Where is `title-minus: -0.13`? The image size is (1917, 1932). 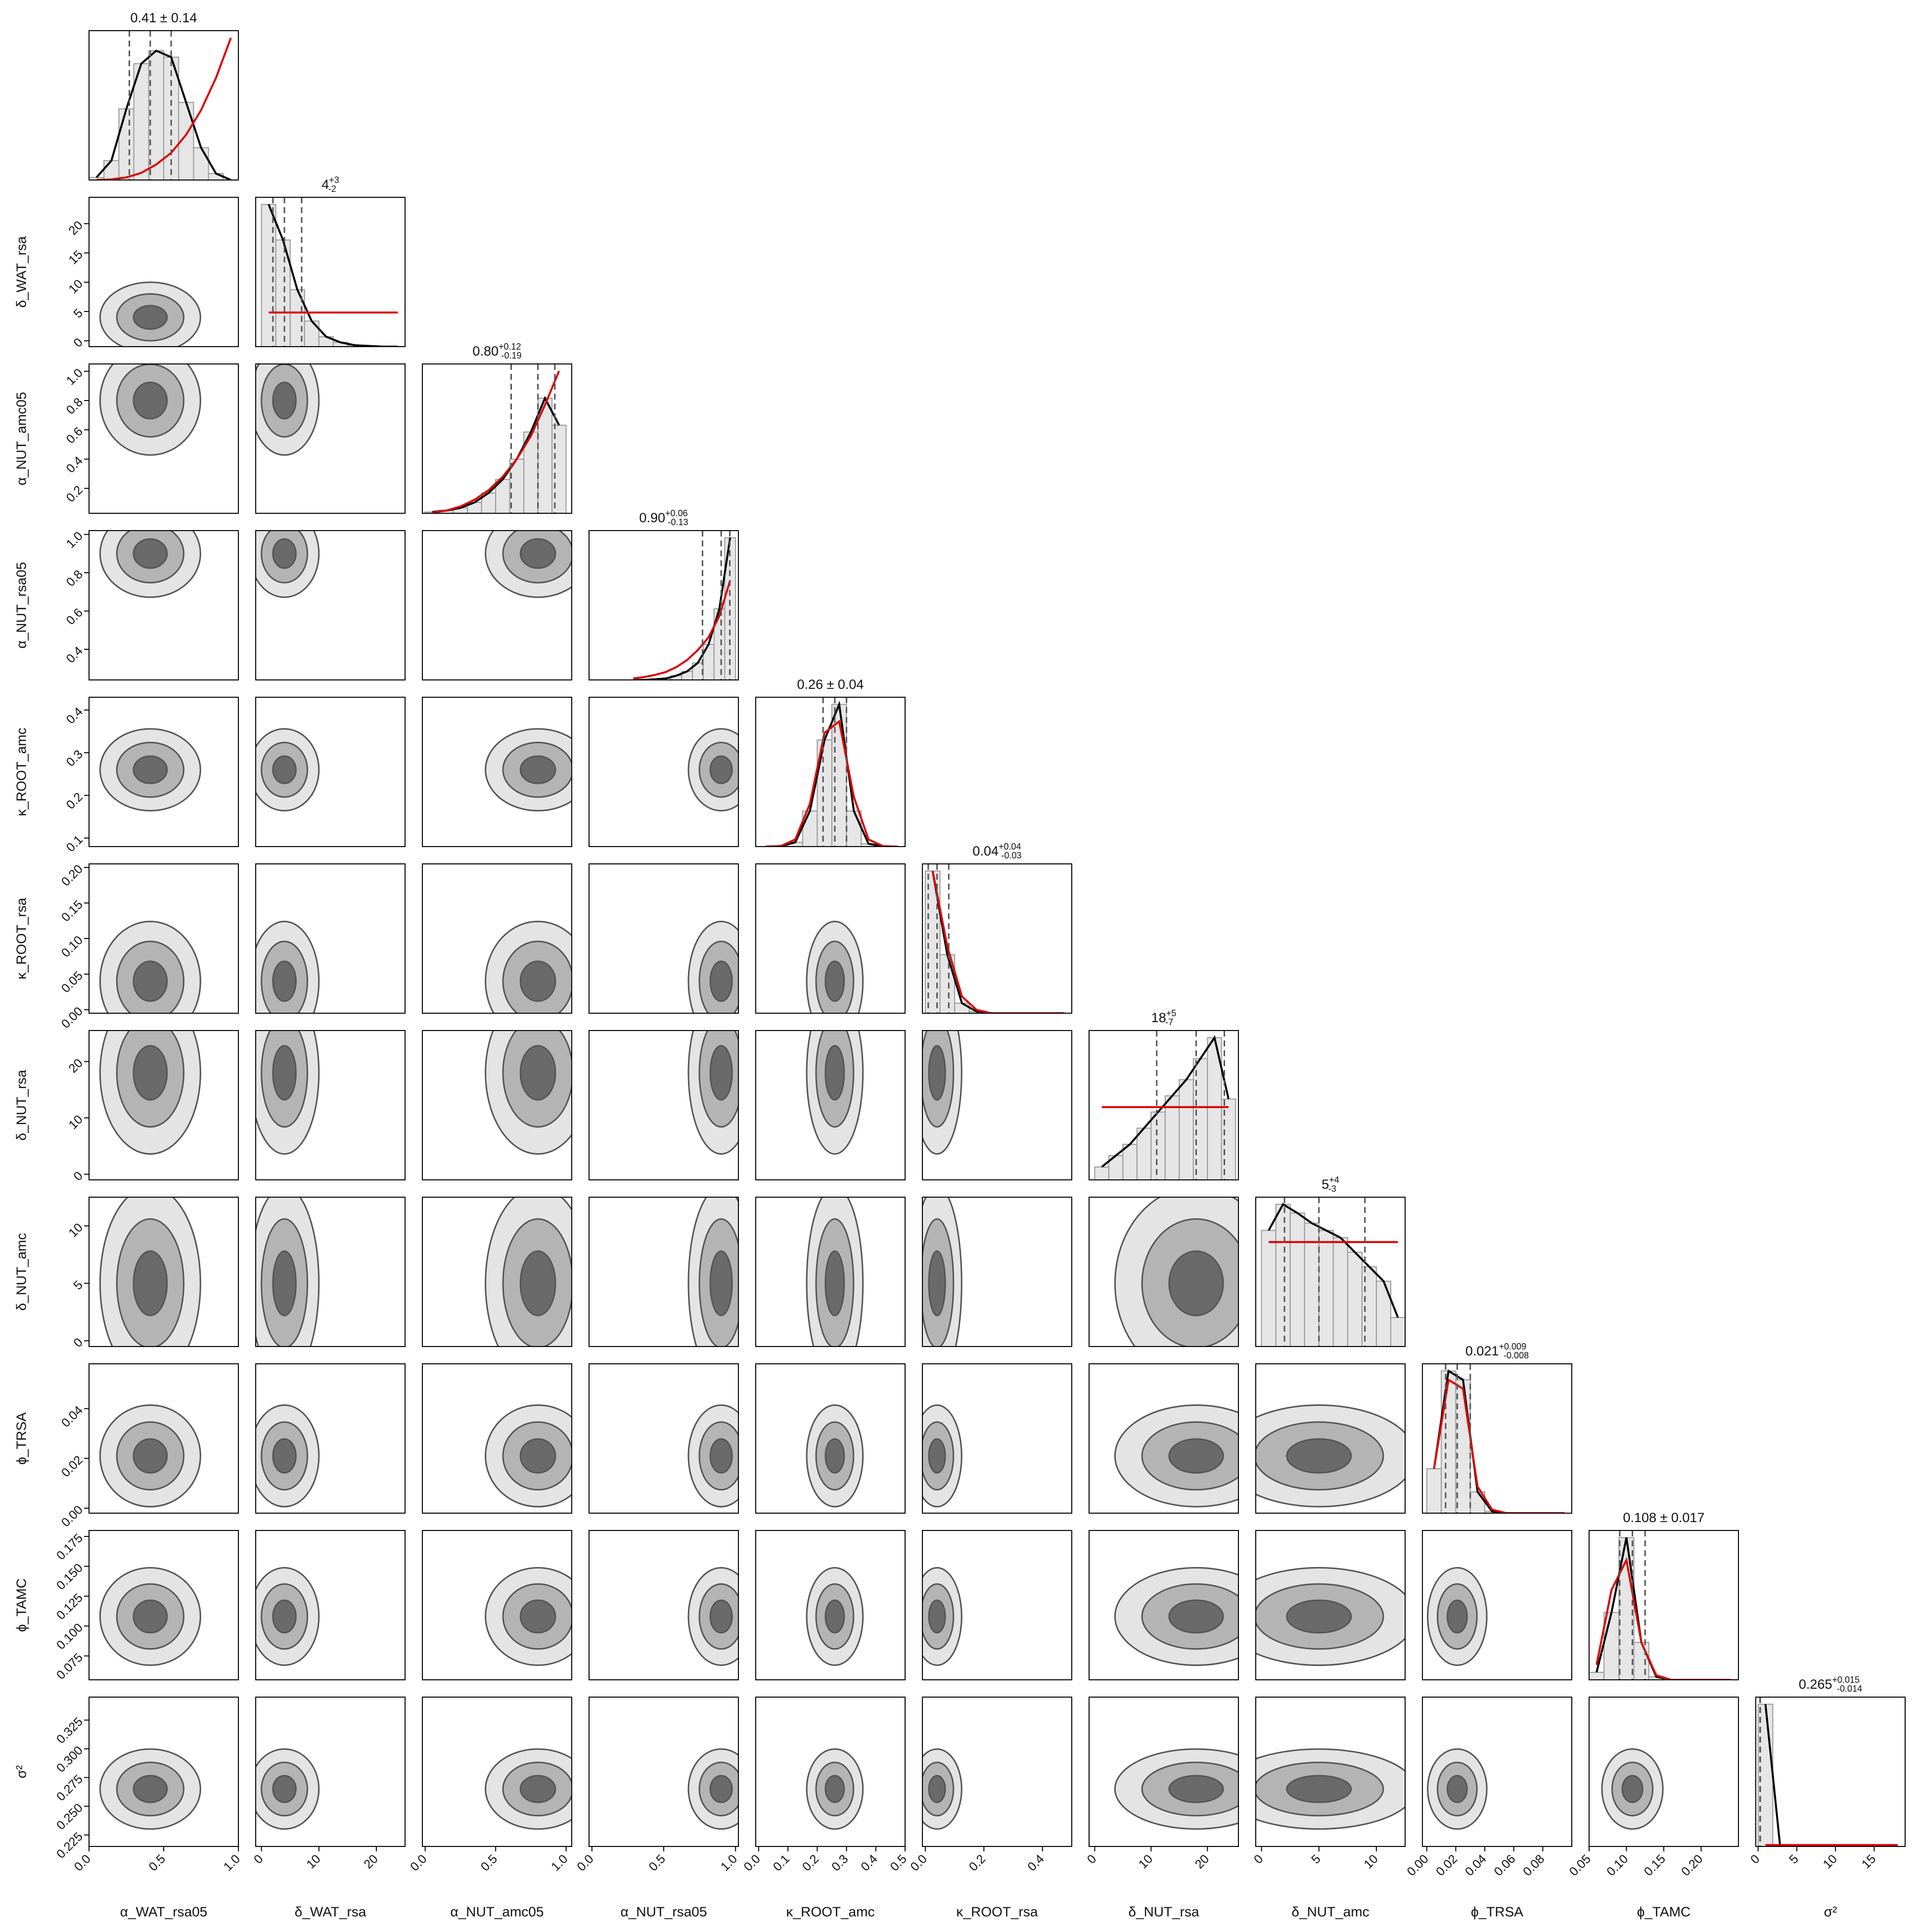
title-minus: -0.13 is located at coordinates (678, 522).